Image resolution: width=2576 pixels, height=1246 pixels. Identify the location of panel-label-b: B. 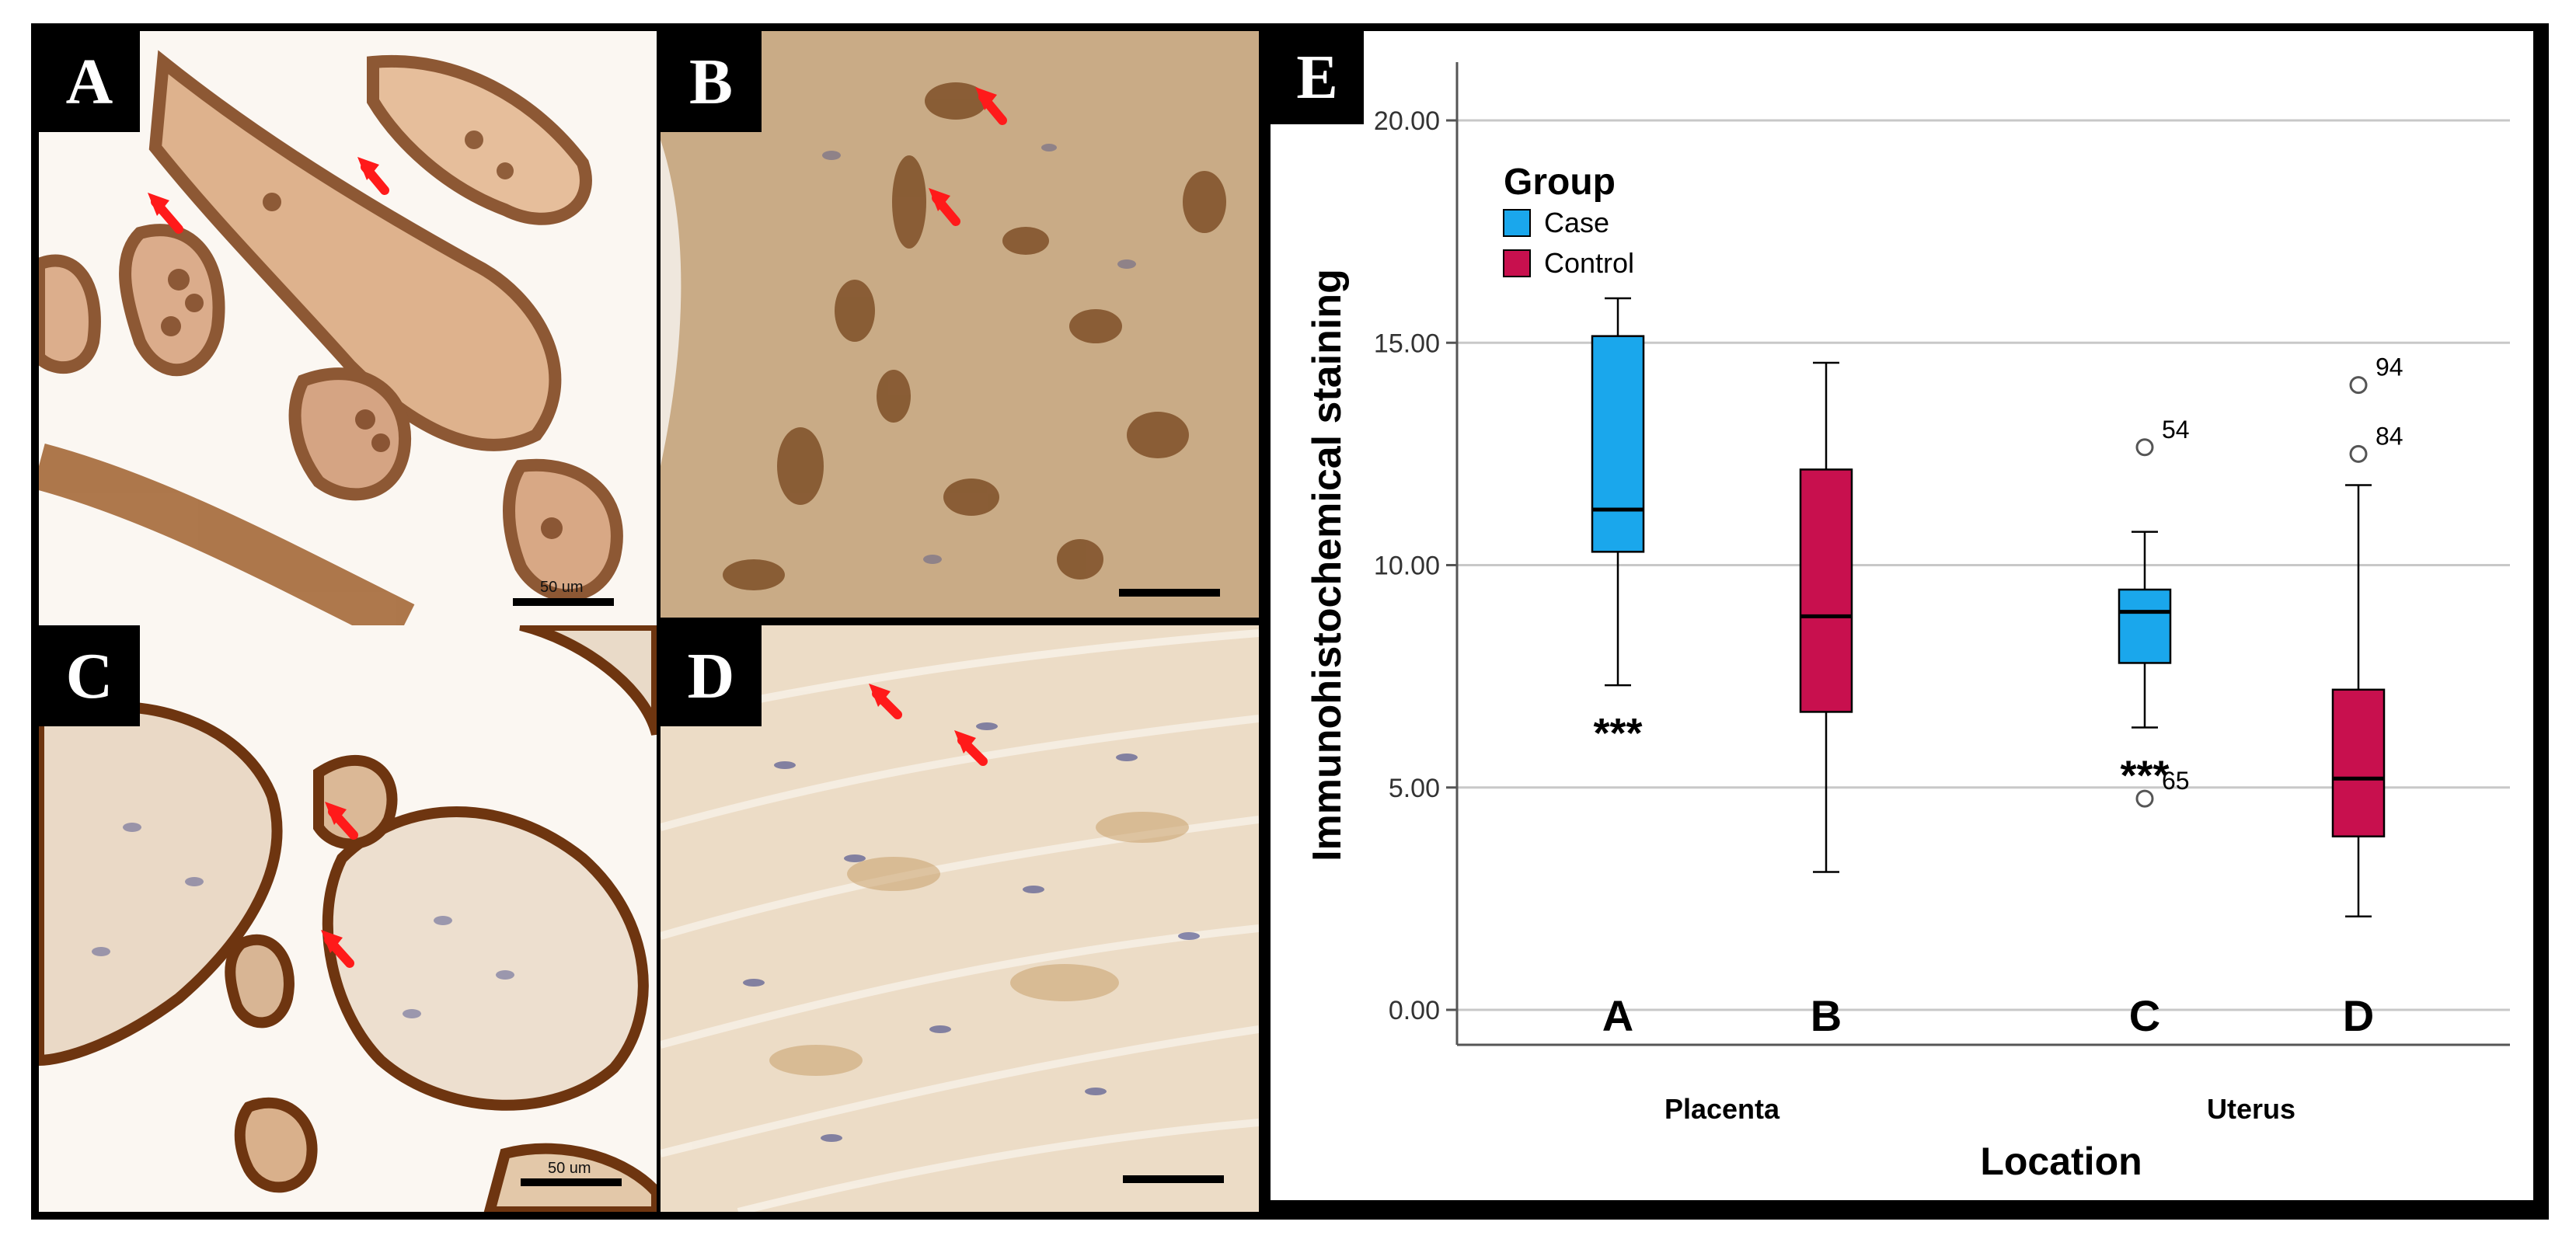
(711, 81).